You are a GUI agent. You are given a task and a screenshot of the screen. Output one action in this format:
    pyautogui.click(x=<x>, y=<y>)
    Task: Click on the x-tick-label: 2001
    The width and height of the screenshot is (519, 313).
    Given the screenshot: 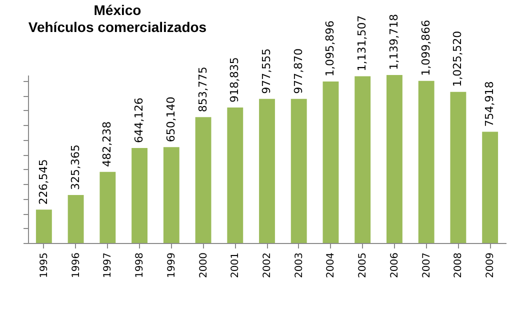 What is the action you would take?
    pyautogui.click(x=236, y=265)
    